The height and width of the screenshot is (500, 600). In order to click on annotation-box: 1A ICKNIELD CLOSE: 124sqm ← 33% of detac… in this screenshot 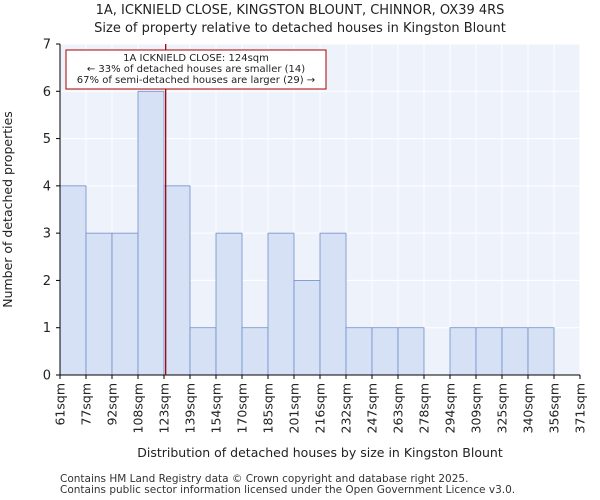, I will do `click(196, 69)`.